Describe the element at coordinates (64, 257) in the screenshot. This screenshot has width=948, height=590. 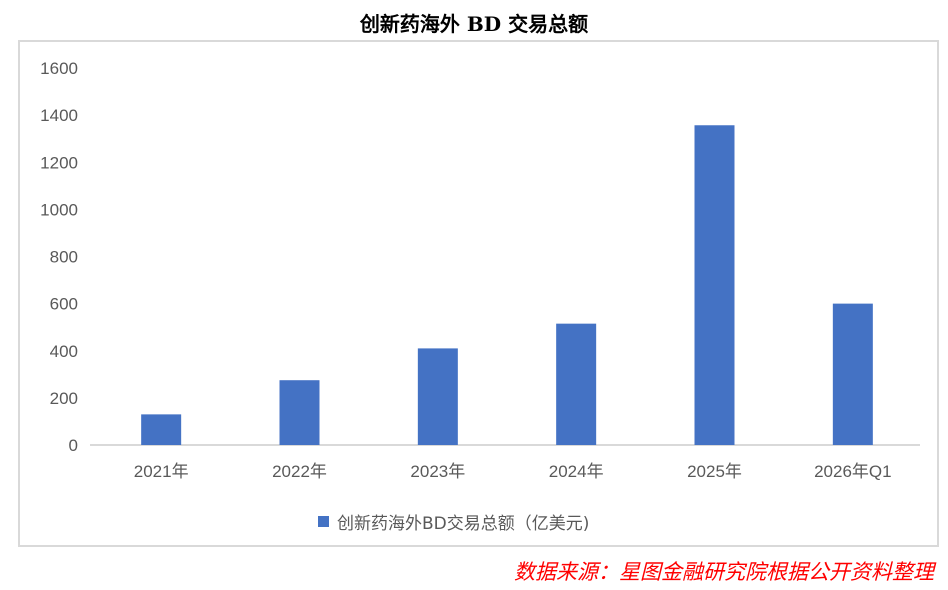
I see `y-tick-label: 800` at that location.